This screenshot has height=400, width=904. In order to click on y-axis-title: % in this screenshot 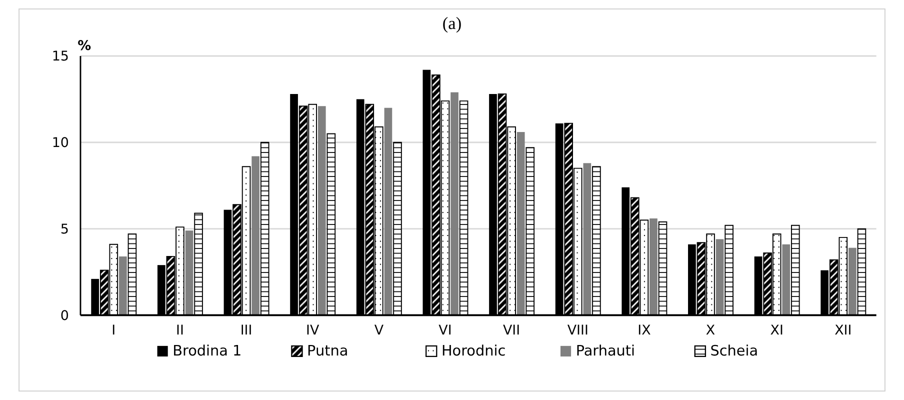, I will do `click(85, 46)`.